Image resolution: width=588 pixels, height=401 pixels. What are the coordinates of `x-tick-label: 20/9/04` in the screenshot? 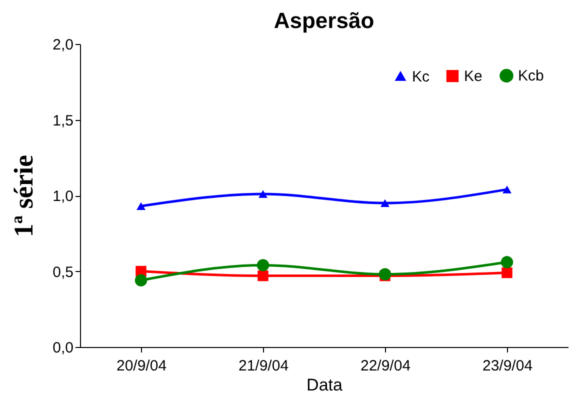 It's located at (141, 366).